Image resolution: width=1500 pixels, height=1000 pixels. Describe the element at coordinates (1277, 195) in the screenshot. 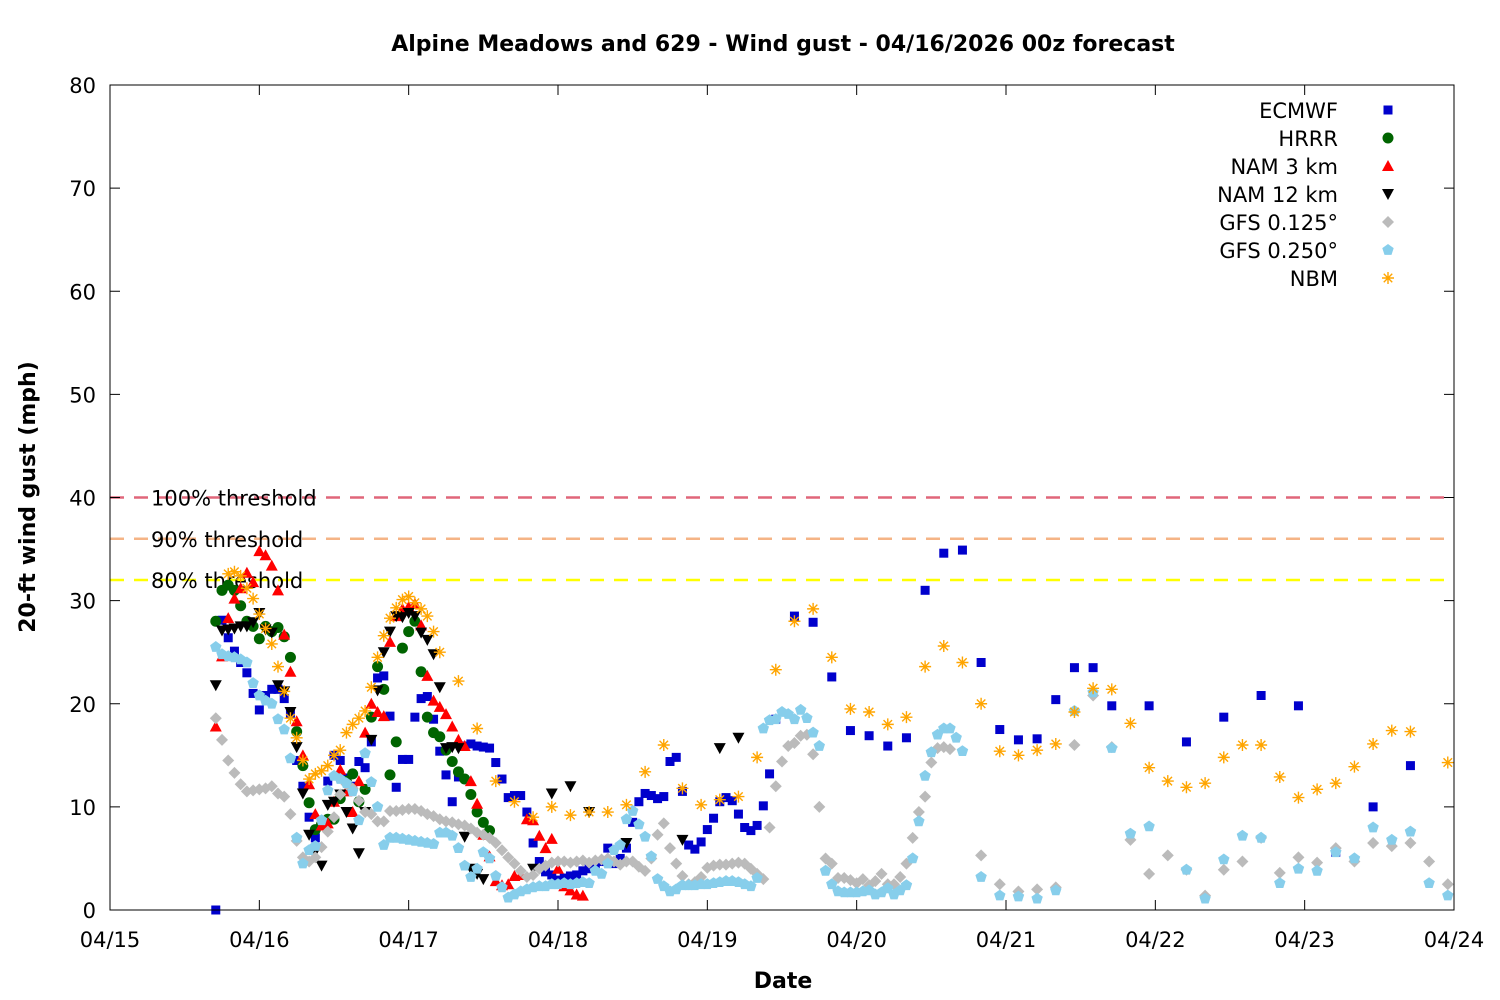

I see `legend-label: NAM 12 km` at that location.